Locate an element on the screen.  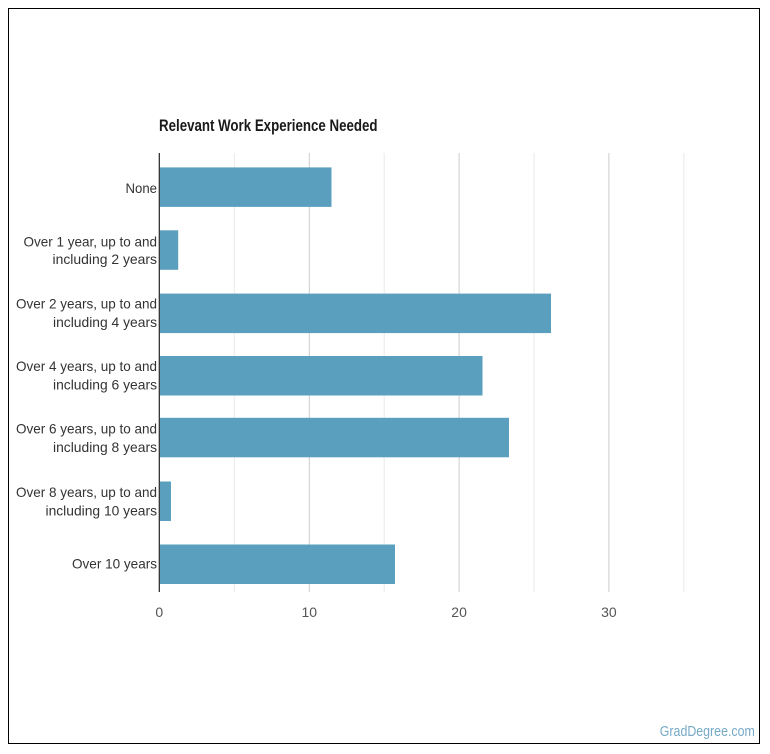
svg-text:Relevant Work Experience Neede: Relevant Work Experience Needed is located at coordinates (268, 125).